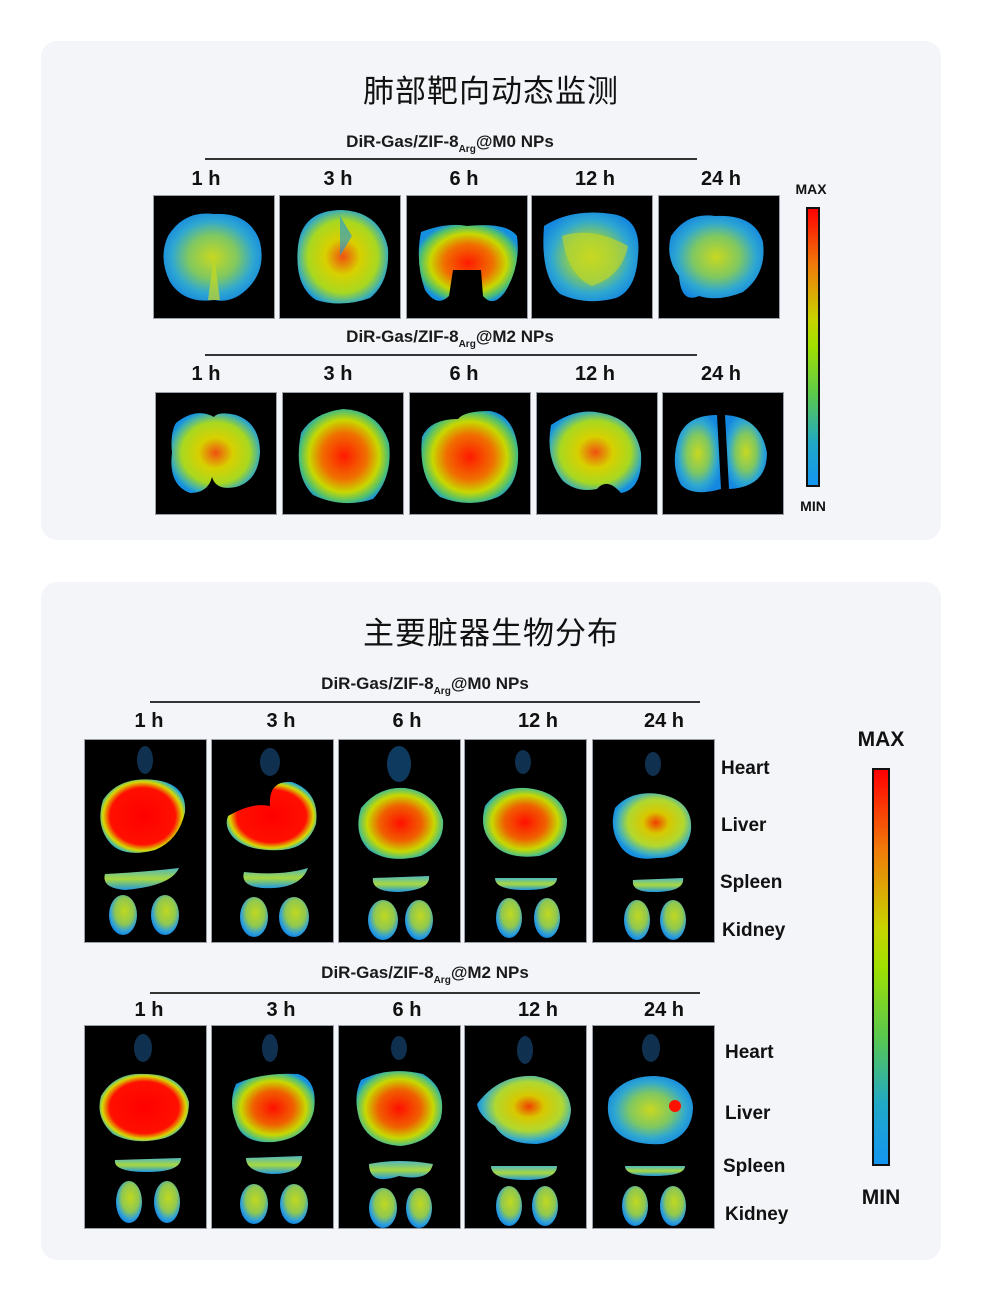  I want to click on organ-image-m0-24h, so click(653, 841).